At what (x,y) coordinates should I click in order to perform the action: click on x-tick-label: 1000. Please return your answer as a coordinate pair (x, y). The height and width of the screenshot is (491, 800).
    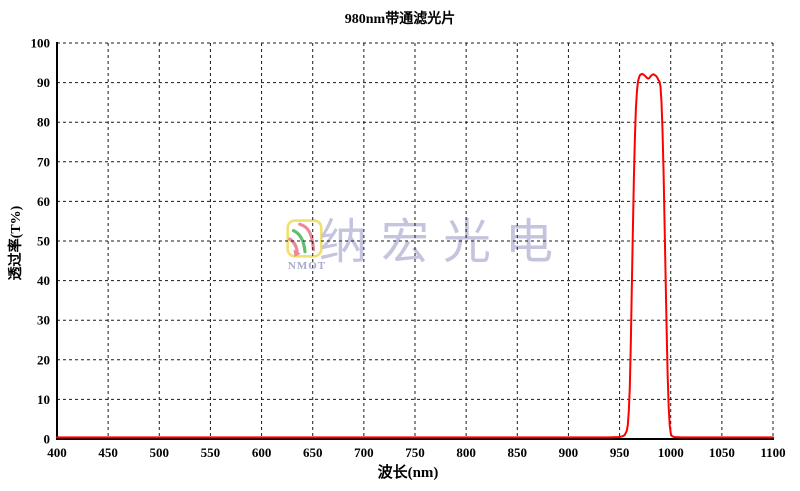
    Looking at the image, I should click on (671, 452).